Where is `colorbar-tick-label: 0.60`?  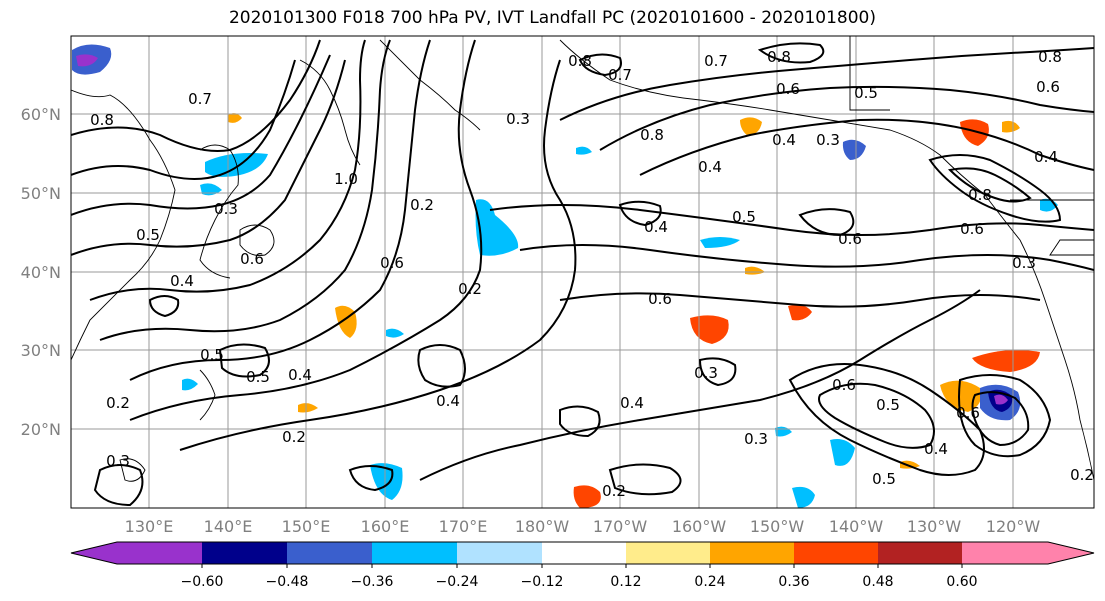
colorbar-tick-label: 0.60 is located at coordinates (961, 582).